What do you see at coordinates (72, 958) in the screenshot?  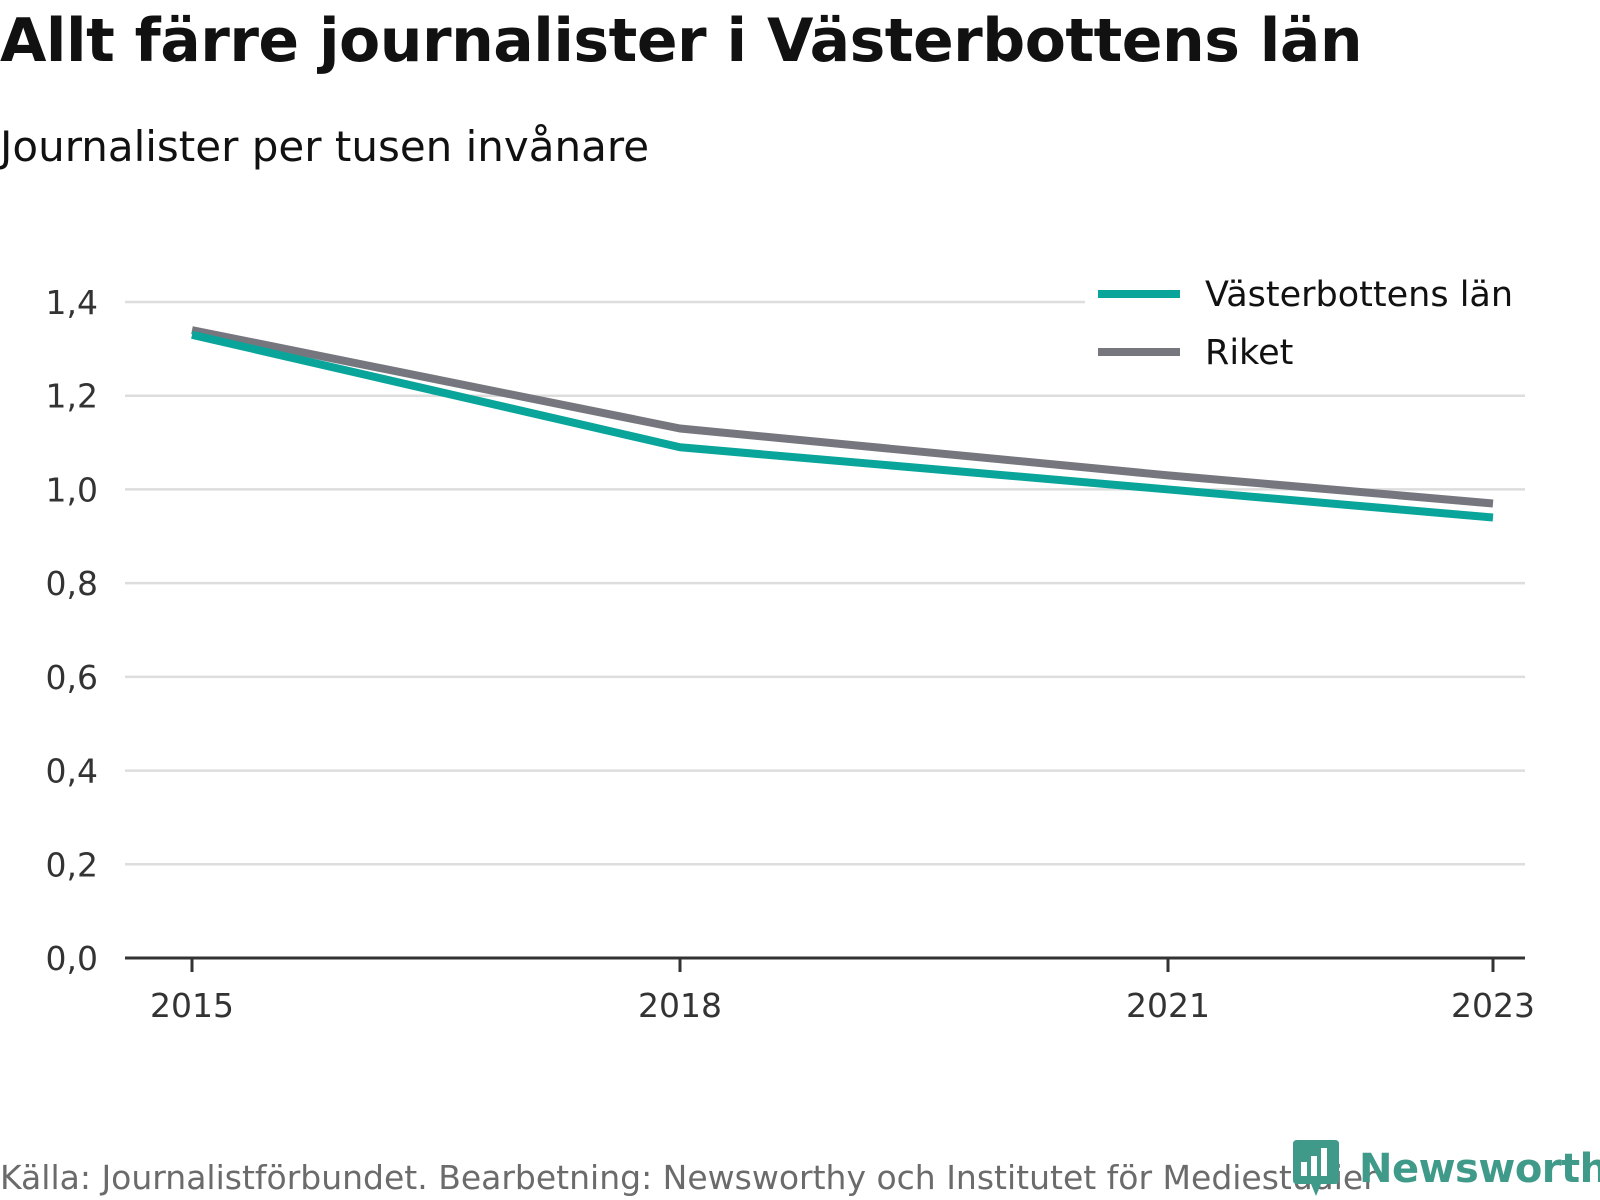 I see `y-tick-label: 0,0` at bounding box center [72, 958].